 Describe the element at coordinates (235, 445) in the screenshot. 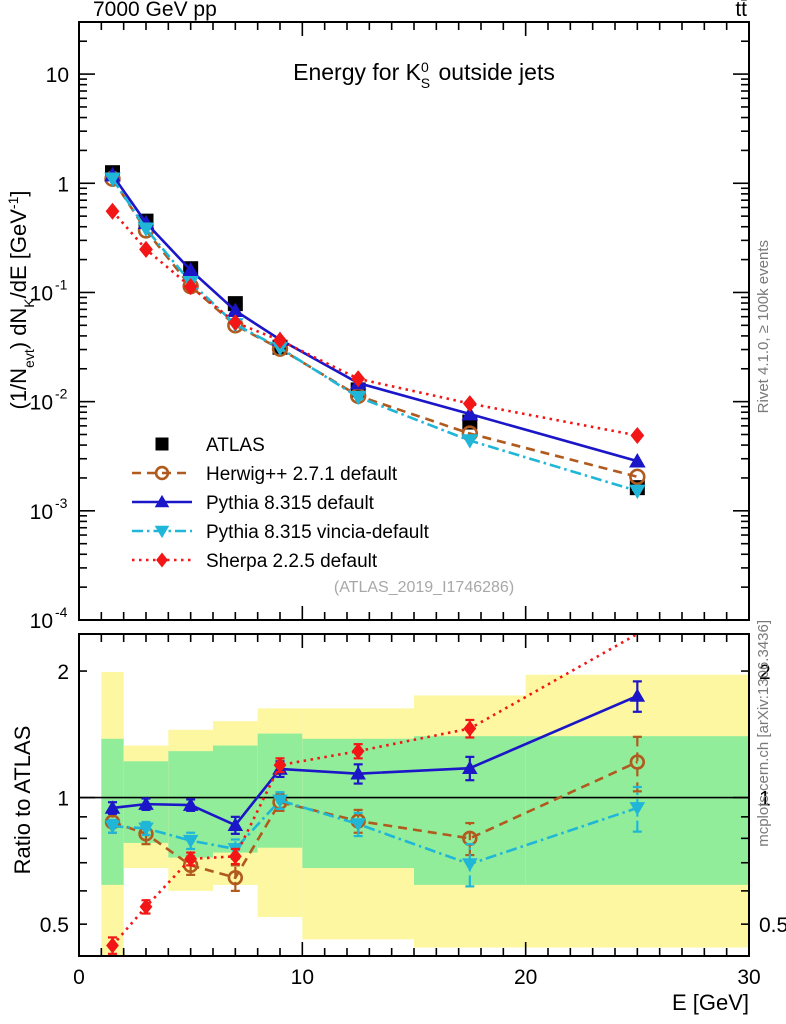

I see `legend-label-atlas: ATLAS` at that location.